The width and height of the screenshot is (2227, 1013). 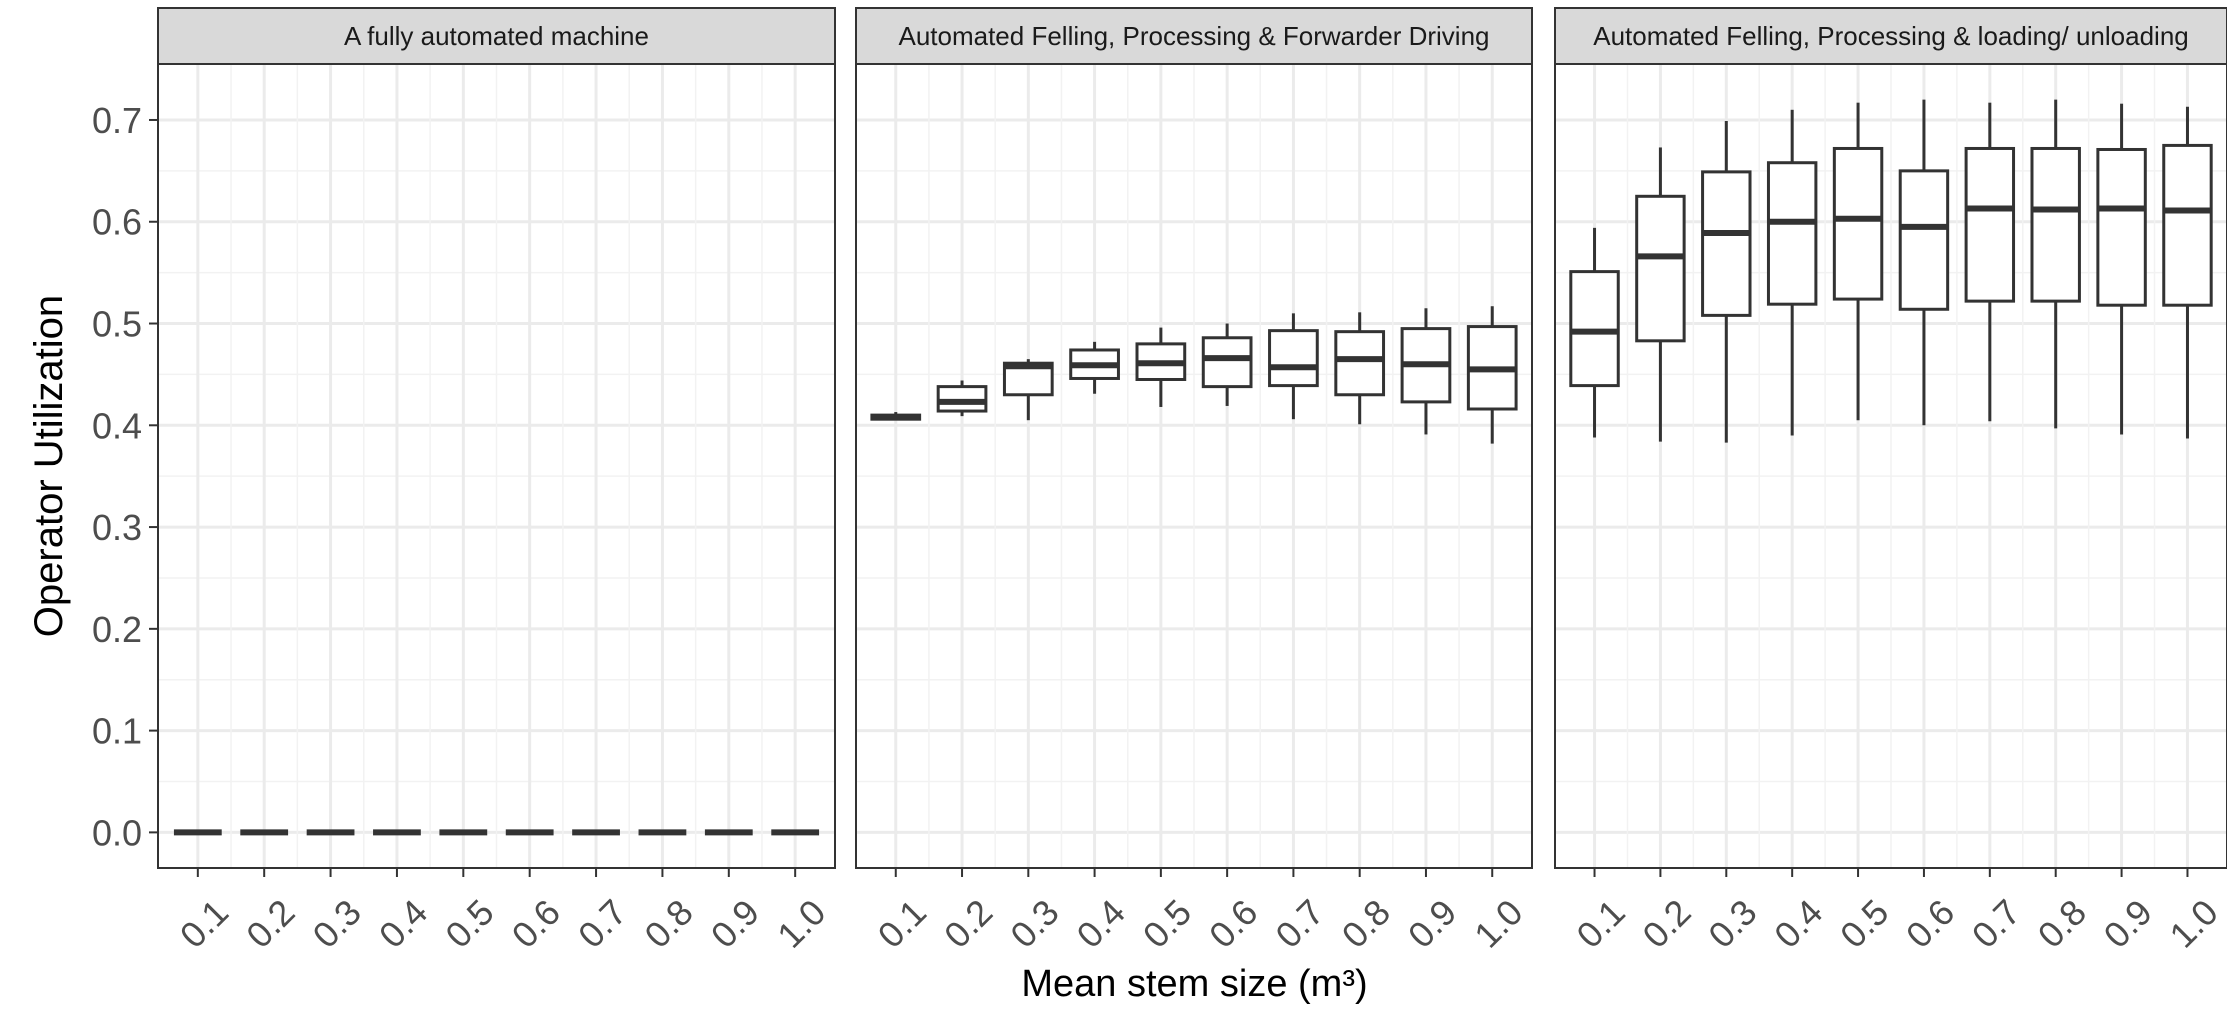 What do you see at coordinates (117, 120) in the screenshot?
I see `y-tick-label: 0.7` at bounding box center [117, 120].